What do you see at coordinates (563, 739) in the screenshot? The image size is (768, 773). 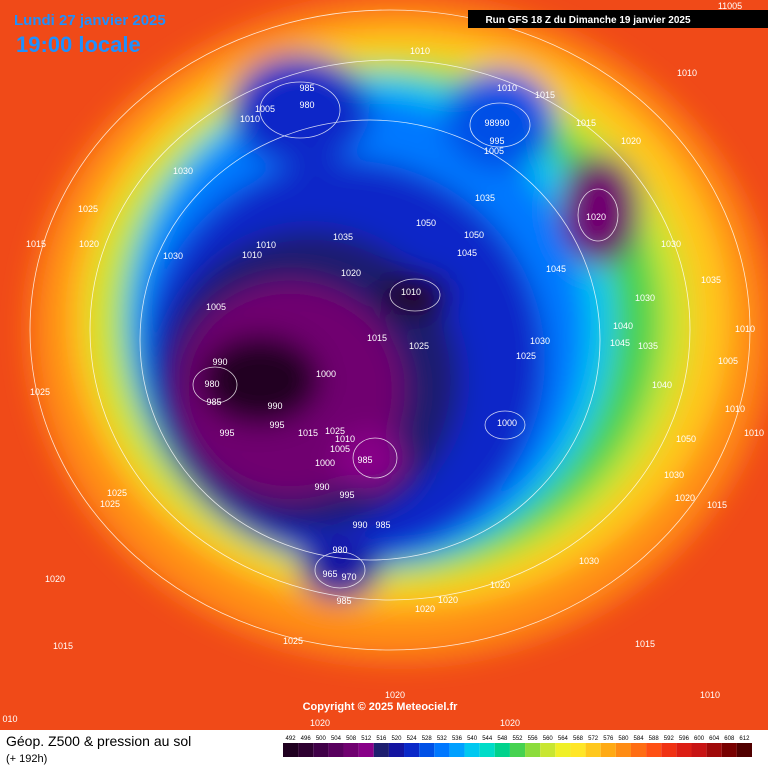 I see `scale-label: 564` at bounding box center [563, 739].